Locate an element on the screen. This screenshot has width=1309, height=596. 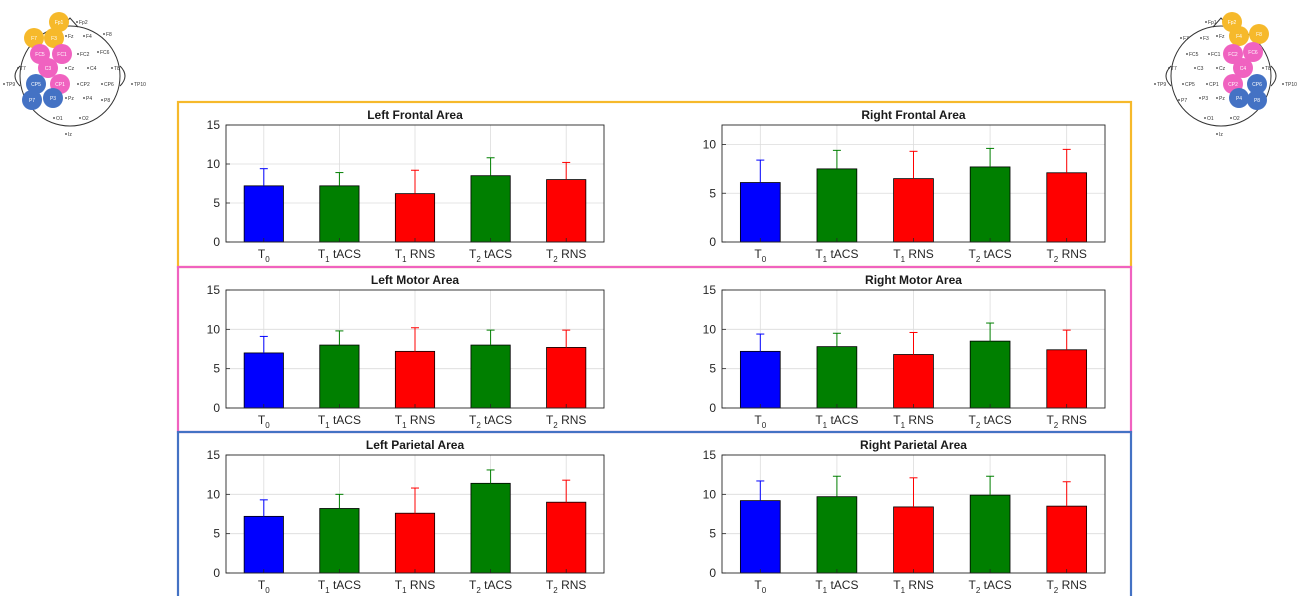
y-tick-label: 5 is located at coordinates (712, 193).